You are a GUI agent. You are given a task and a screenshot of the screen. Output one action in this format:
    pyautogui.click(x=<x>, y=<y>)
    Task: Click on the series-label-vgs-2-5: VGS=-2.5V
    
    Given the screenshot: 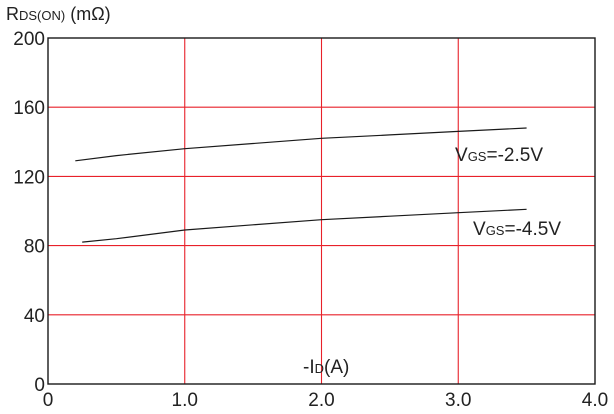 What is the action you would take?
    pyautogui.click(x=499, y=155)
    